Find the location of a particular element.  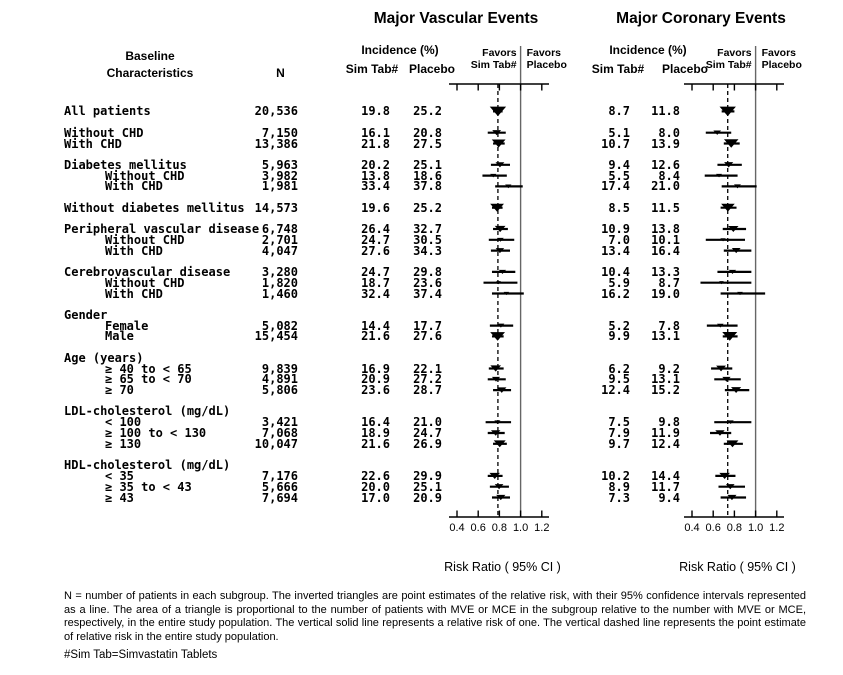

mce-placebo-incidence: 13.3 is located at coordinates (665, 271).